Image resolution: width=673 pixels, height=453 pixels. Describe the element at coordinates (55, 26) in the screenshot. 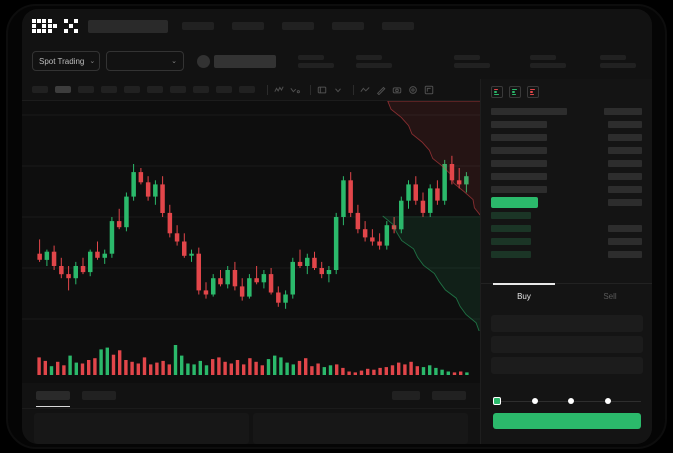

I see `okx-logo-icon` at that location.